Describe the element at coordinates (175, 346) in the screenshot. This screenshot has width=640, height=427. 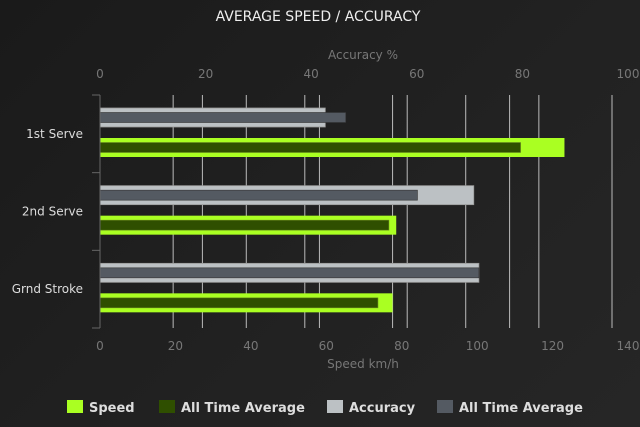
I see `speed-tick-label: 20` at that location.